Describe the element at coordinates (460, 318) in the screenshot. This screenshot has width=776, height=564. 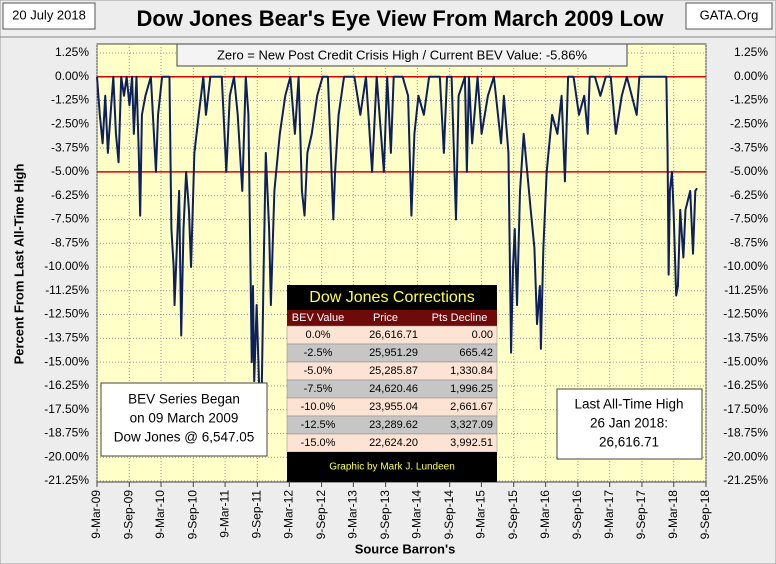
I see `table-header: Pts Decline` at that location.